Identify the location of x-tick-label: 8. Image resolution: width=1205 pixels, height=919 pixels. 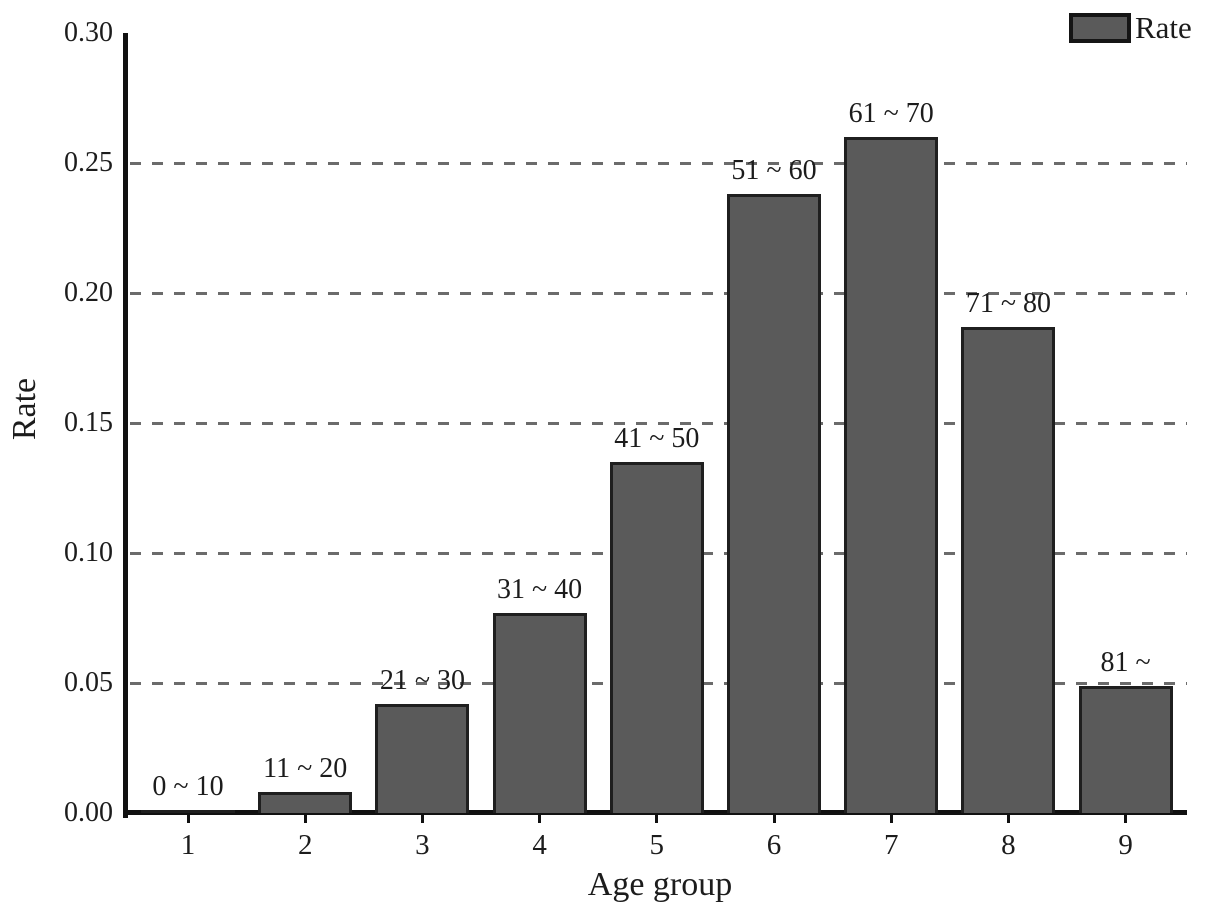
(1008, 845).